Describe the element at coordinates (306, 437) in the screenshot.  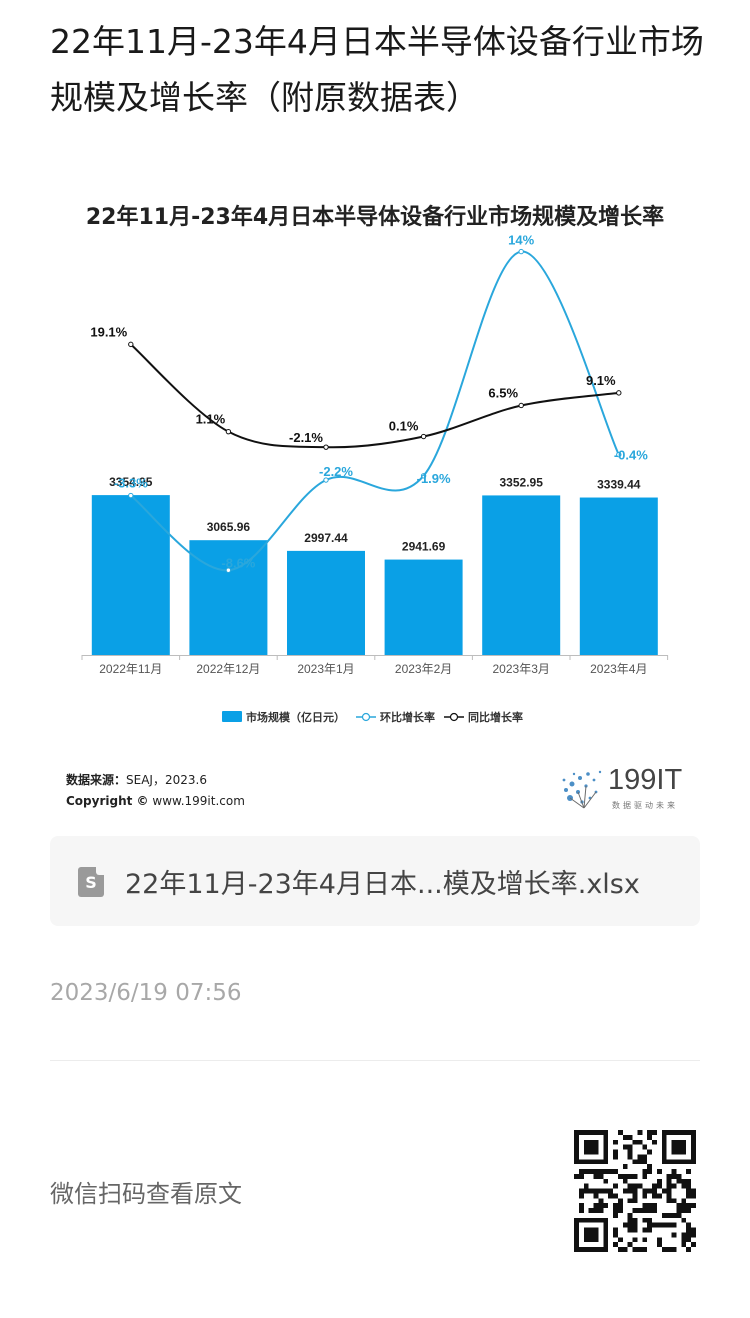
I see `yoy-label: -2.1%` at that location.